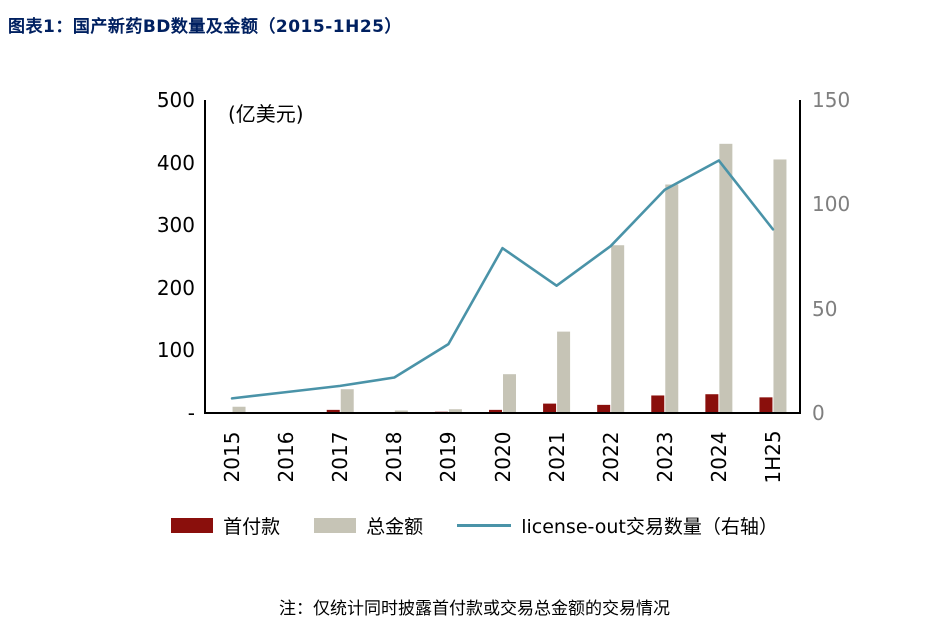  Describe the element at coordinates (564, 372) in the screenshot. I see `bar-total-2021` at that location.